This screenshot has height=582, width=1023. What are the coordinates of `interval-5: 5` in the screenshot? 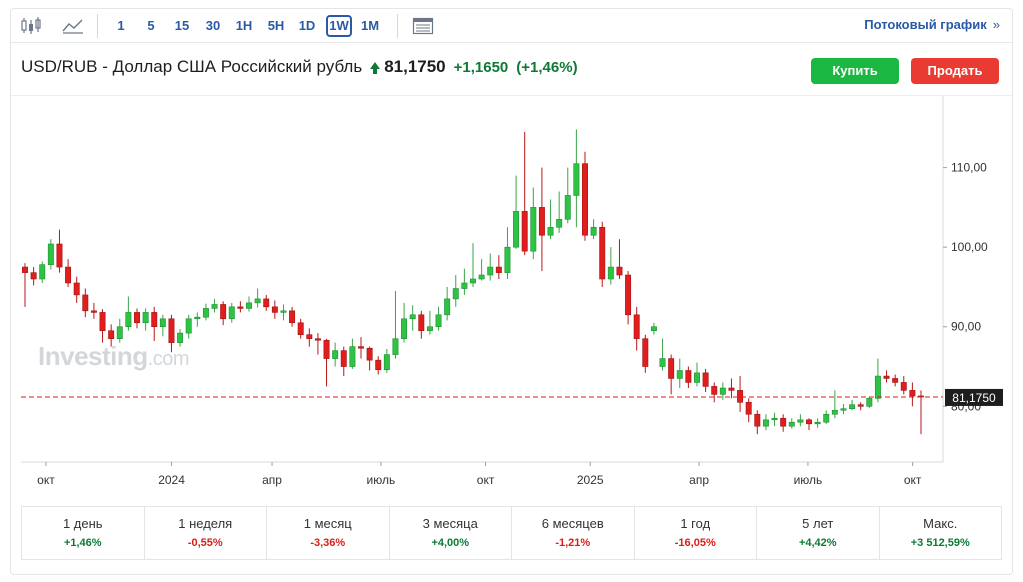 It's located at (151, 25).